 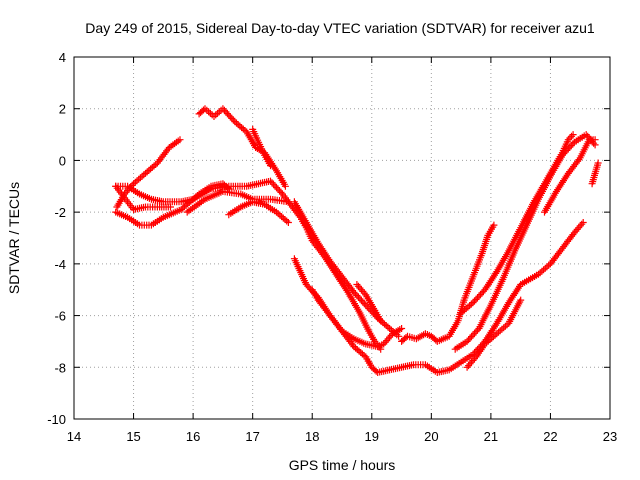 What do you see at coordinates (431, 436) in the screenshot?
I see `x-tick-label: 20` at bounding box center [431, 436].